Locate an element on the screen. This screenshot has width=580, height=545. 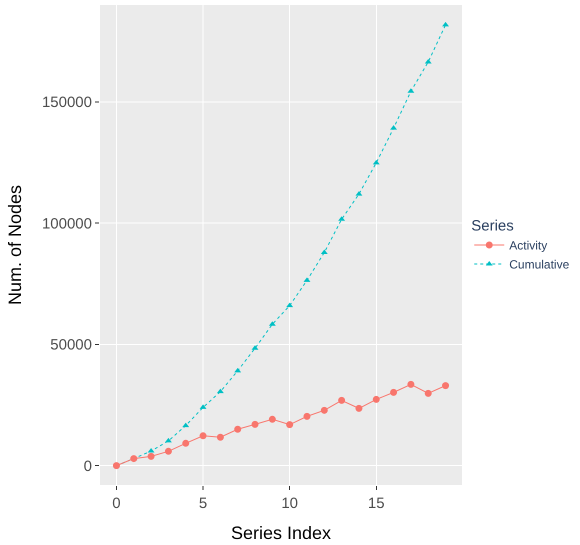
y-tick-label: 150000 is located at coordinates (67, 103).